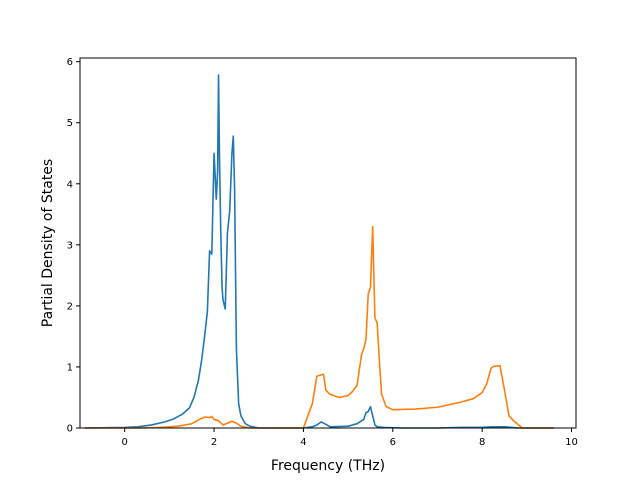 This screenshot has width=640, height=480. I want to click on y-tick-label: 2, so click(70, 306).